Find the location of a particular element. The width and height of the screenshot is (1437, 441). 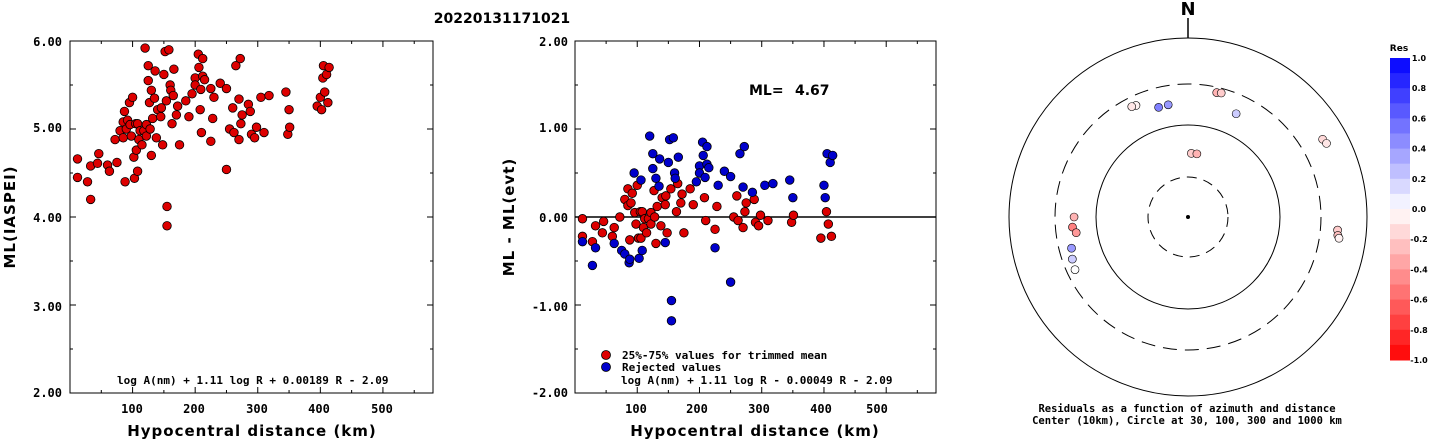

legend-label-rejected: Rejected values is located at coordinates (671, 367).